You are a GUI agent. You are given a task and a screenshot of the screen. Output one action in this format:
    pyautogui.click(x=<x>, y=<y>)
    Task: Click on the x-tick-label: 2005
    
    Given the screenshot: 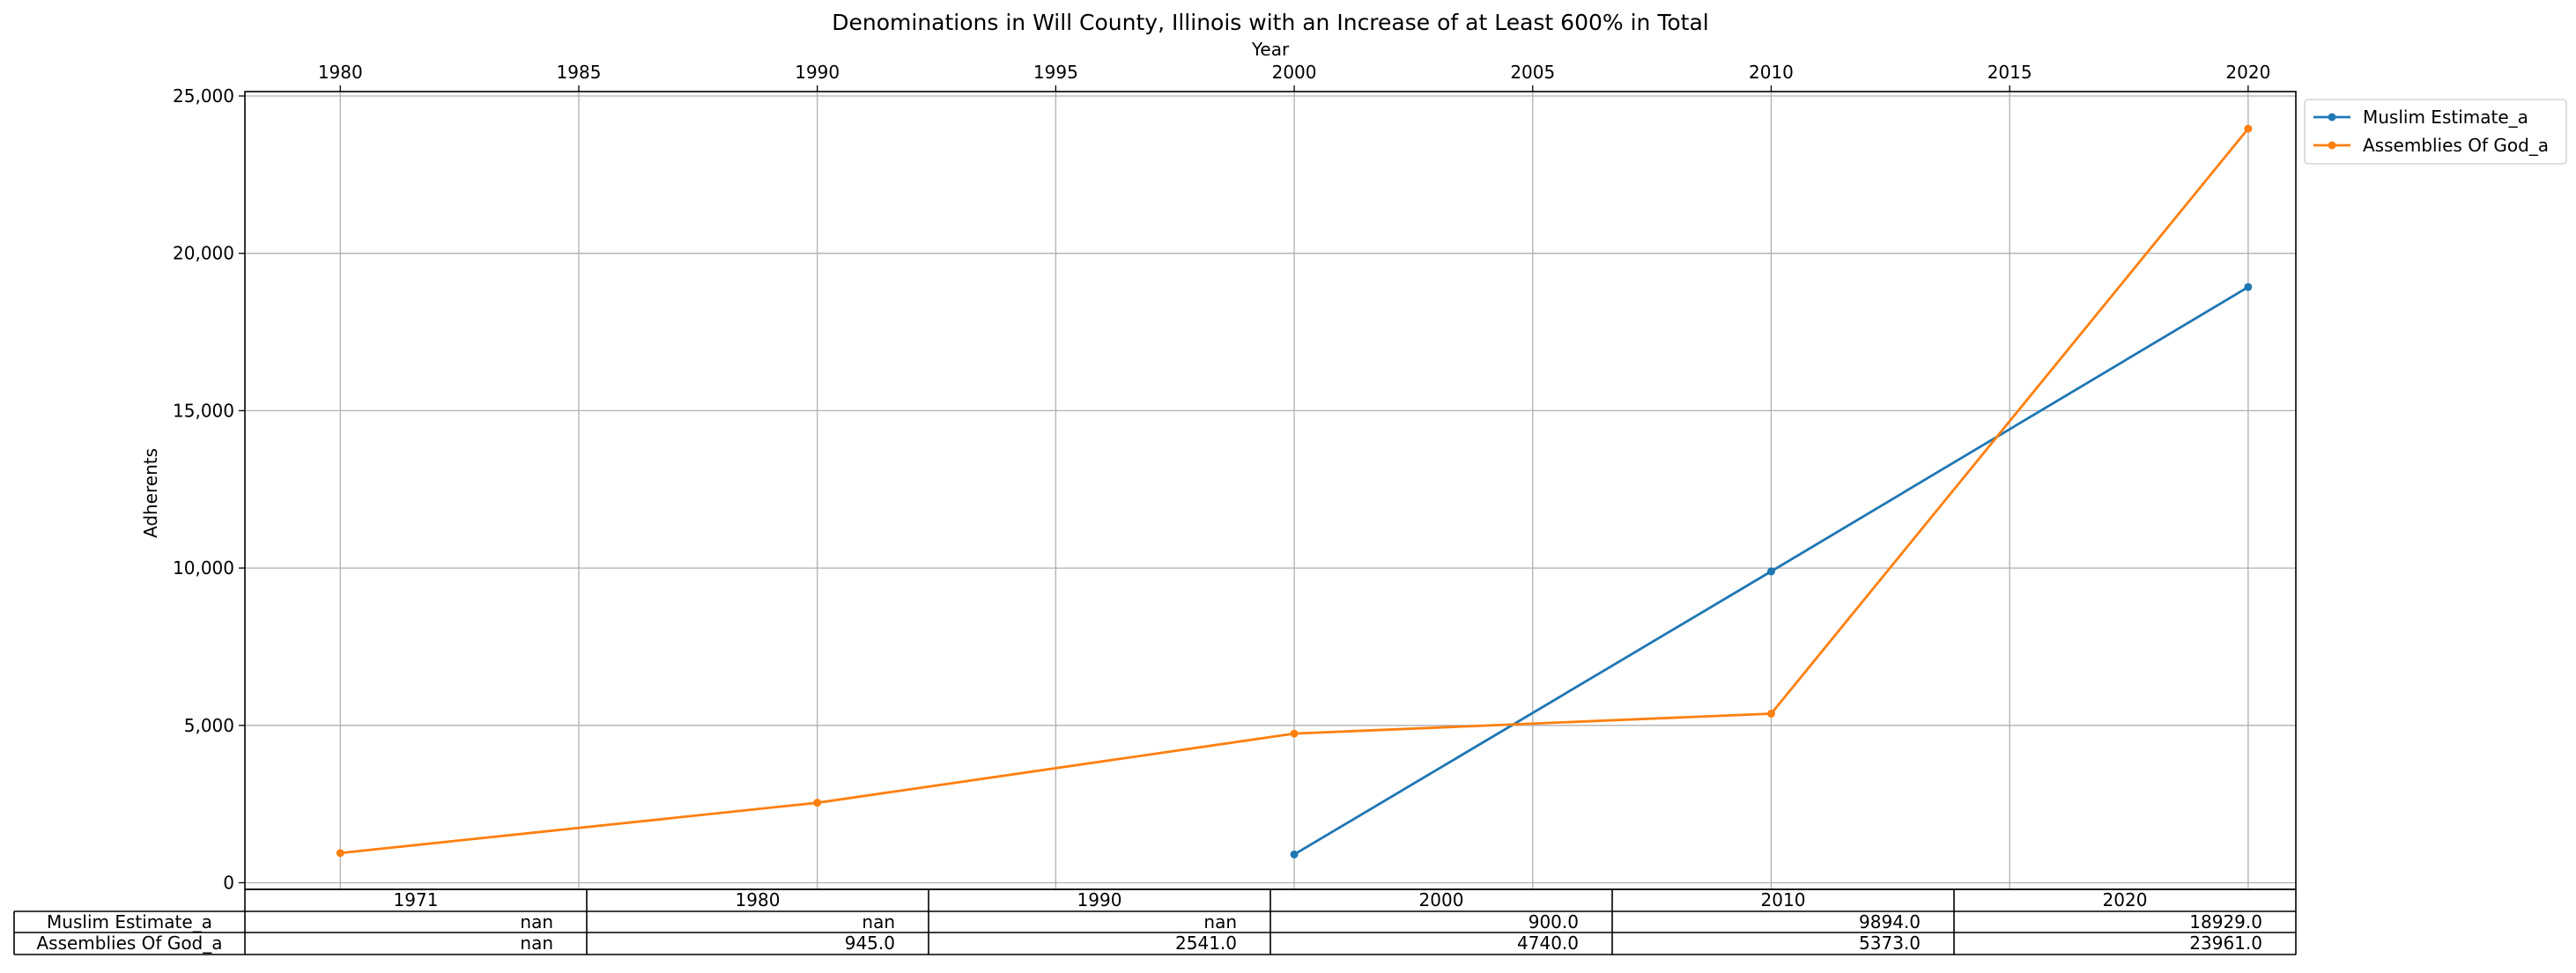 What is the action you would take?
    pyautogui.click(x=1533, y=72)
    